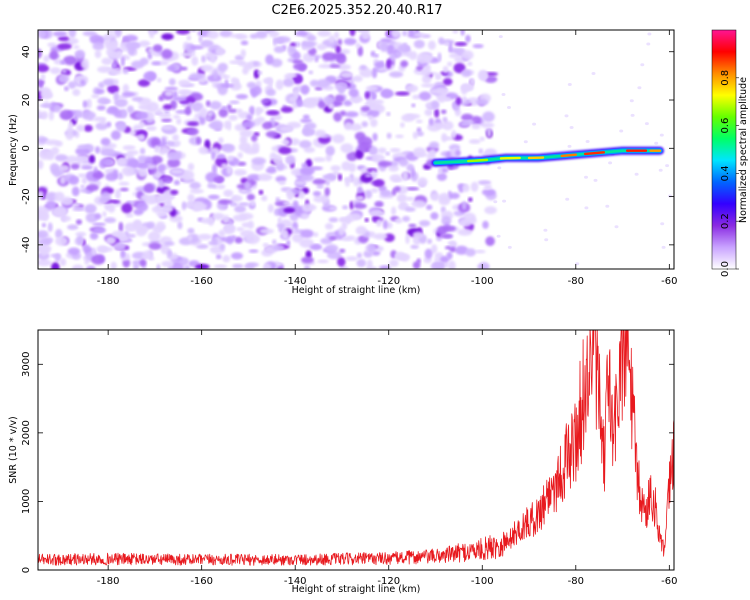  What do you see at coordinates (725, 221) in the screenshot?
I see `colorbar-tick-label: 0.2` at bounding box center [725, 221].